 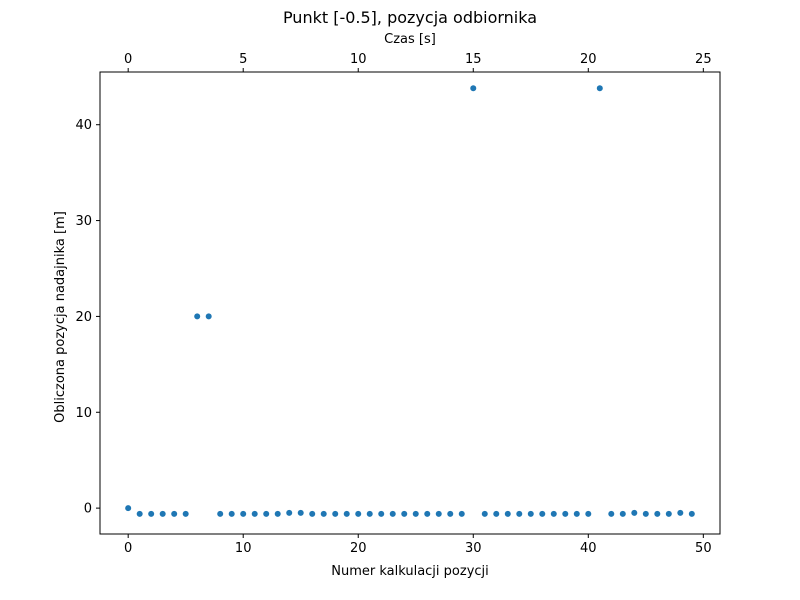 I want to click on x2-tick-label: 0, so click(x=128, y=59).